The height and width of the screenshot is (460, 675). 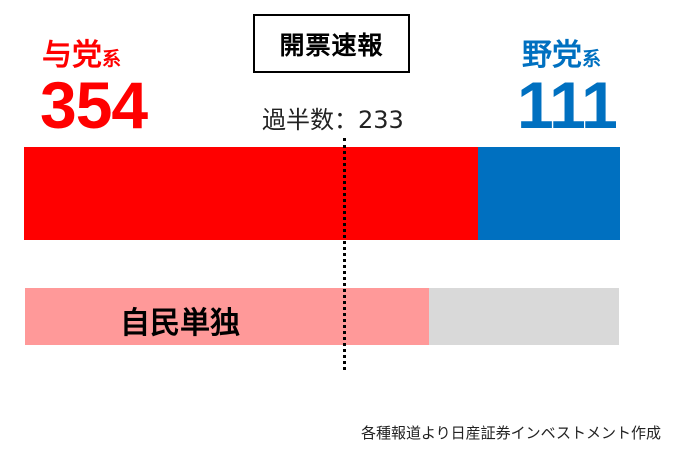 What do you see at coordinates (94, 105) in the screenshot?
I see `ruling-seat-count: 354` at bounding box center [94, 105].